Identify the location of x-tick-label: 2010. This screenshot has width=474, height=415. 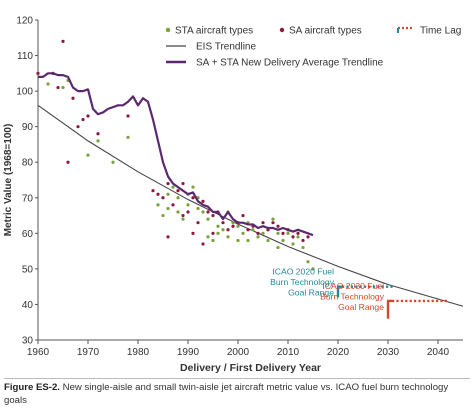
(288, 352).